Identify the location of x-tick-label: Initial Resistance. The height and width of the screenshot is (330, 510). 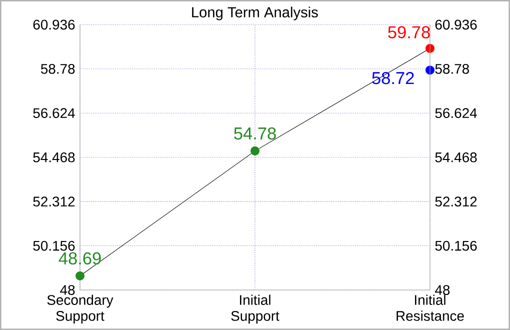
(430, 307).